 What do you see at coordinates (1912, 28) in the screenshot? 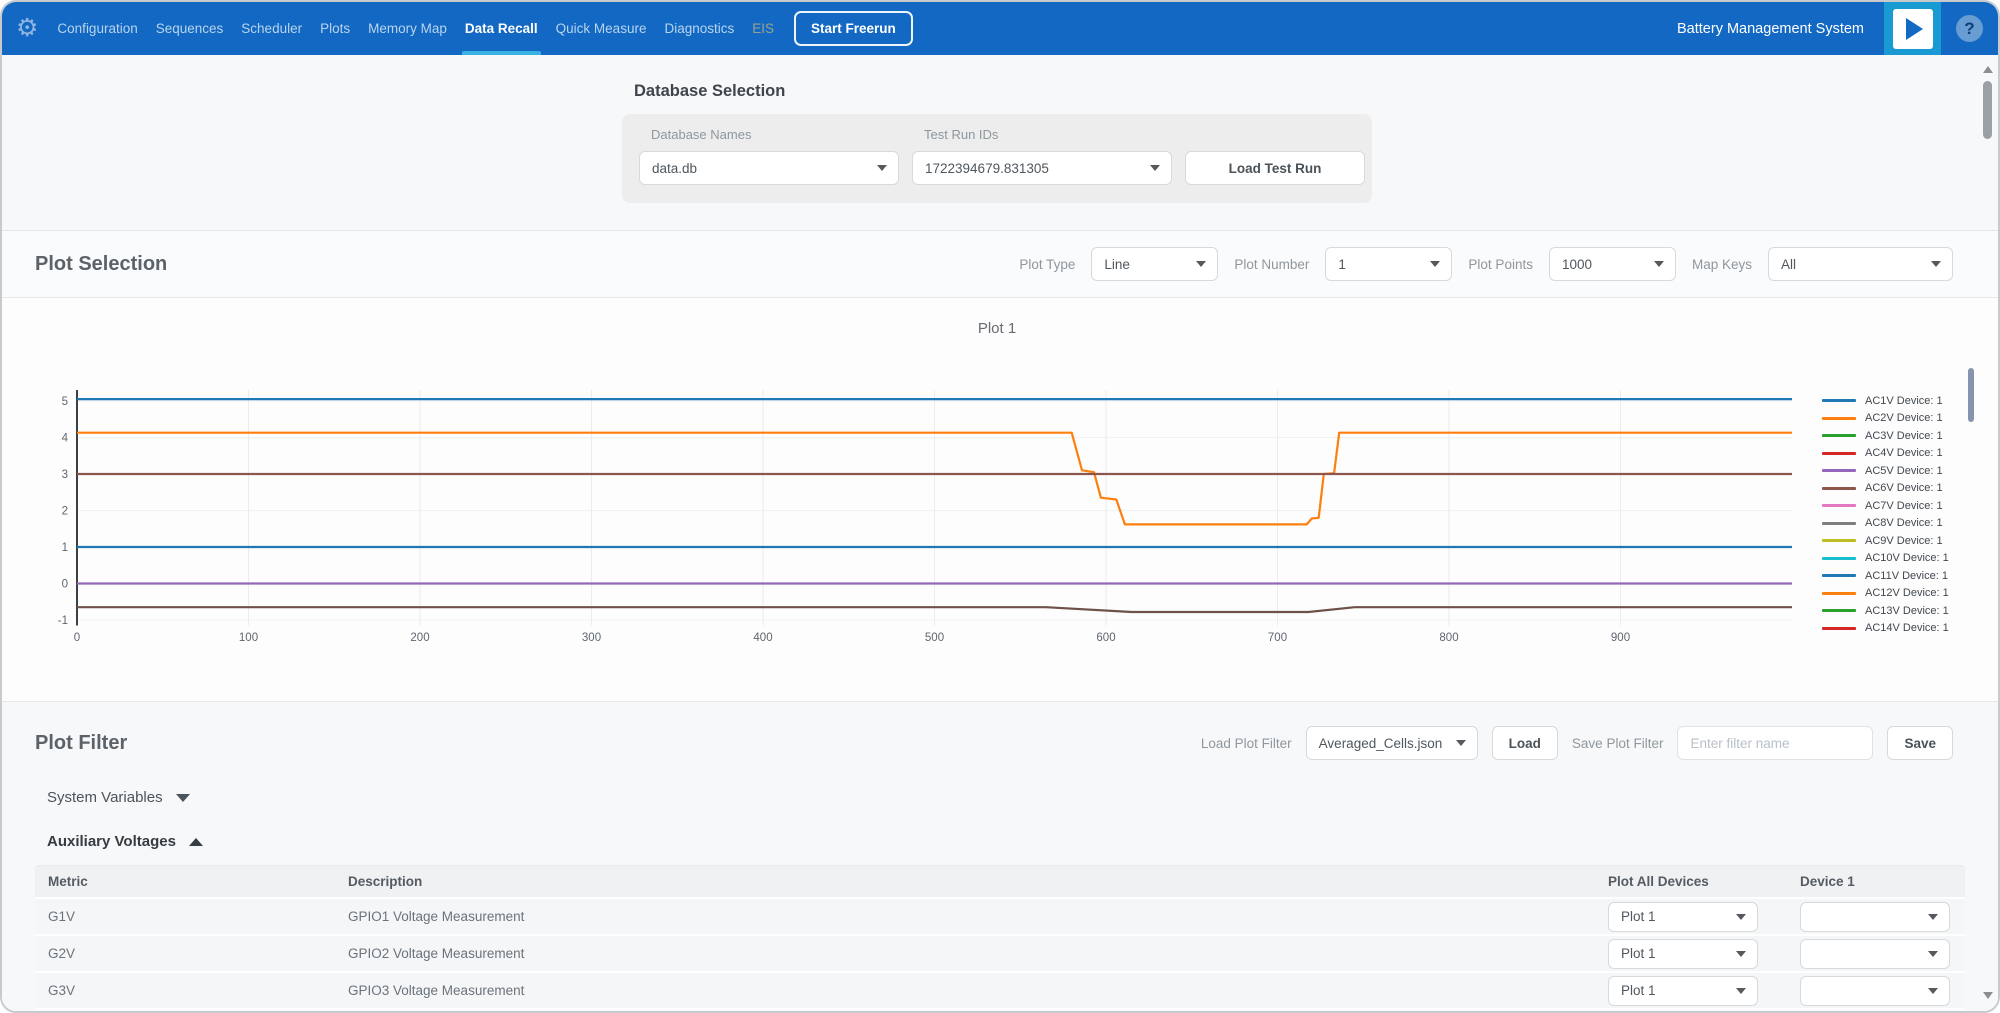
I see `play-button` at bounding box center [1912, 28].